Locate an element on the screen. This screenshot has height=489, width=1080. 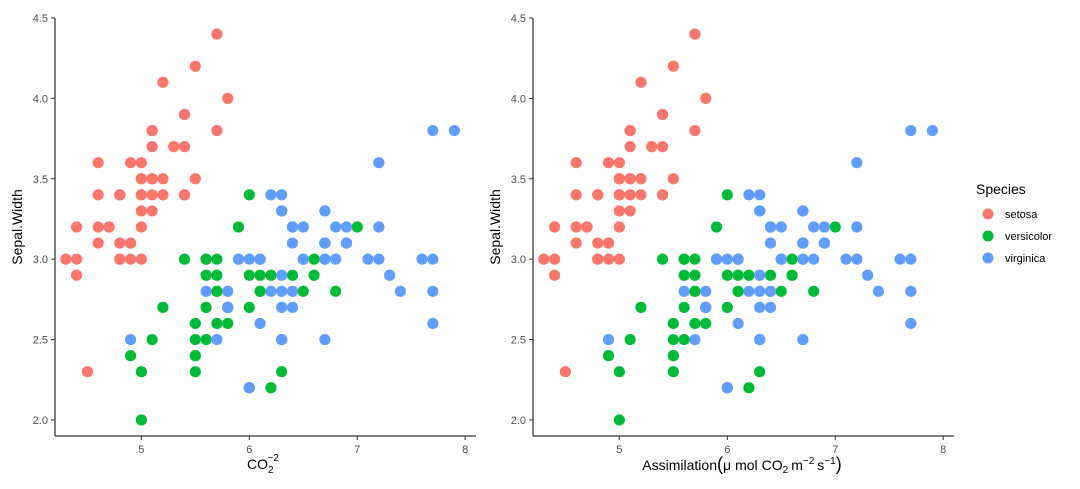
x-axis-title-open-paren: ( is located at coordinates (720, 464).